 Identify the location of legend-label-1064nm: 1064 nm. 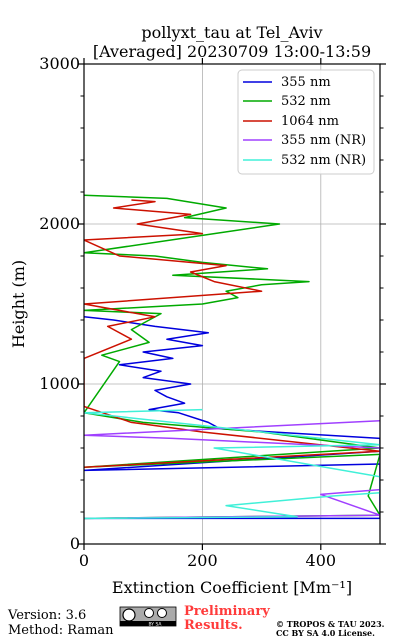
(310, 121).